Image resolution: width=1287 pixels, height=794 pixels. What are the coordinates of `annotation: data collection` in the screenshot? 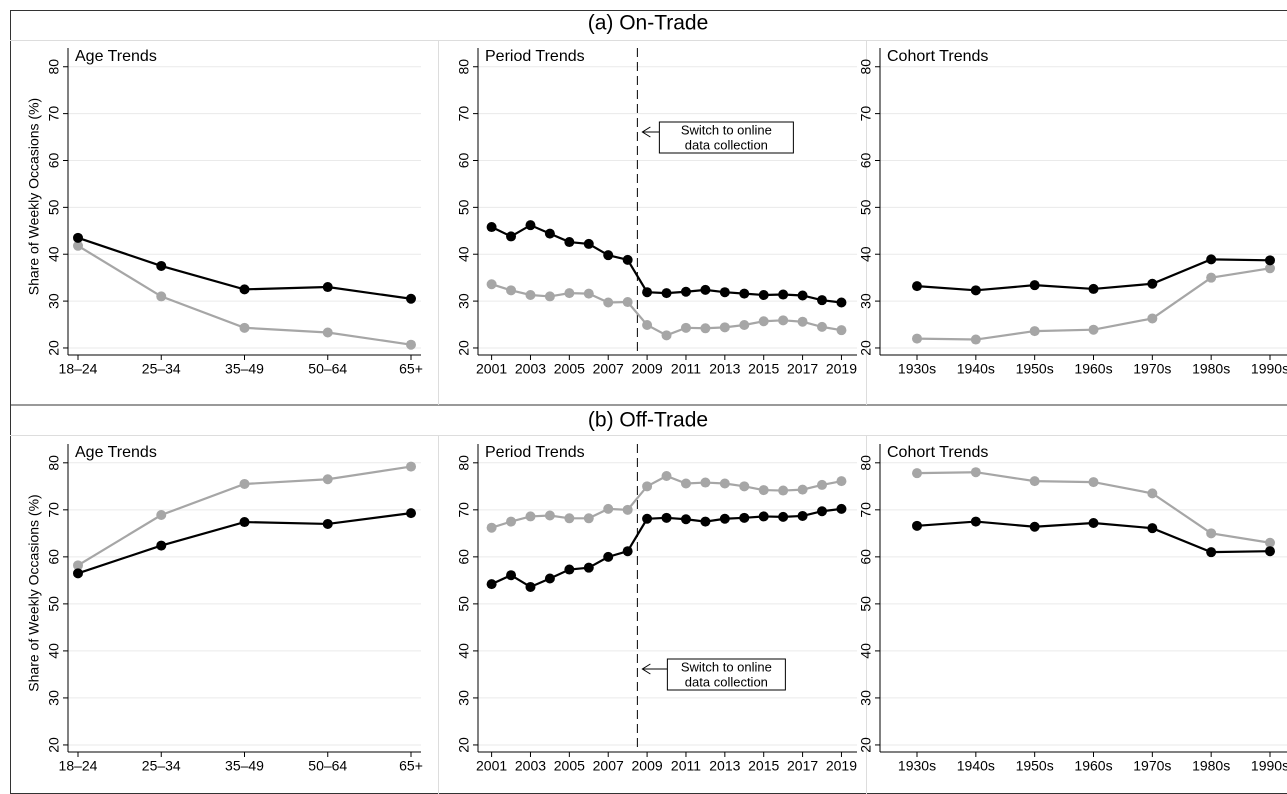 It's located at (726, 144).